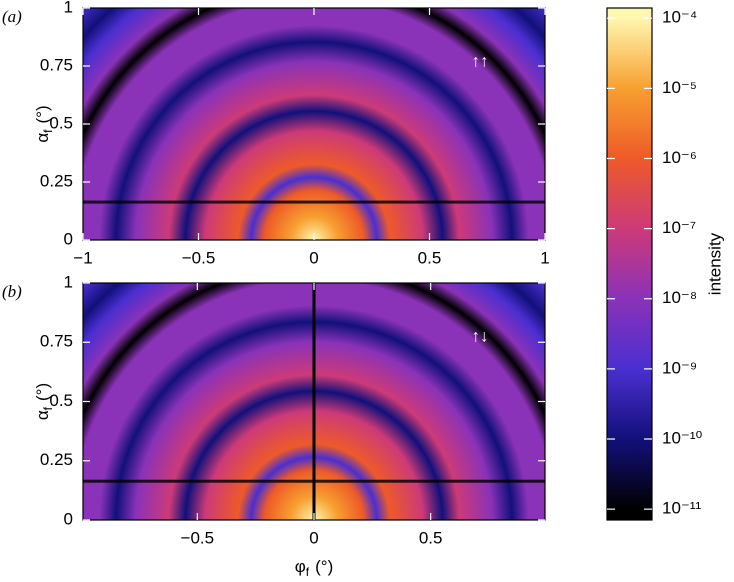 The width and height of the screenshot is (734, 582). Describe the element at coordinates (12, 291) in the screenshot. I see `panel-label: (b)` at that location.